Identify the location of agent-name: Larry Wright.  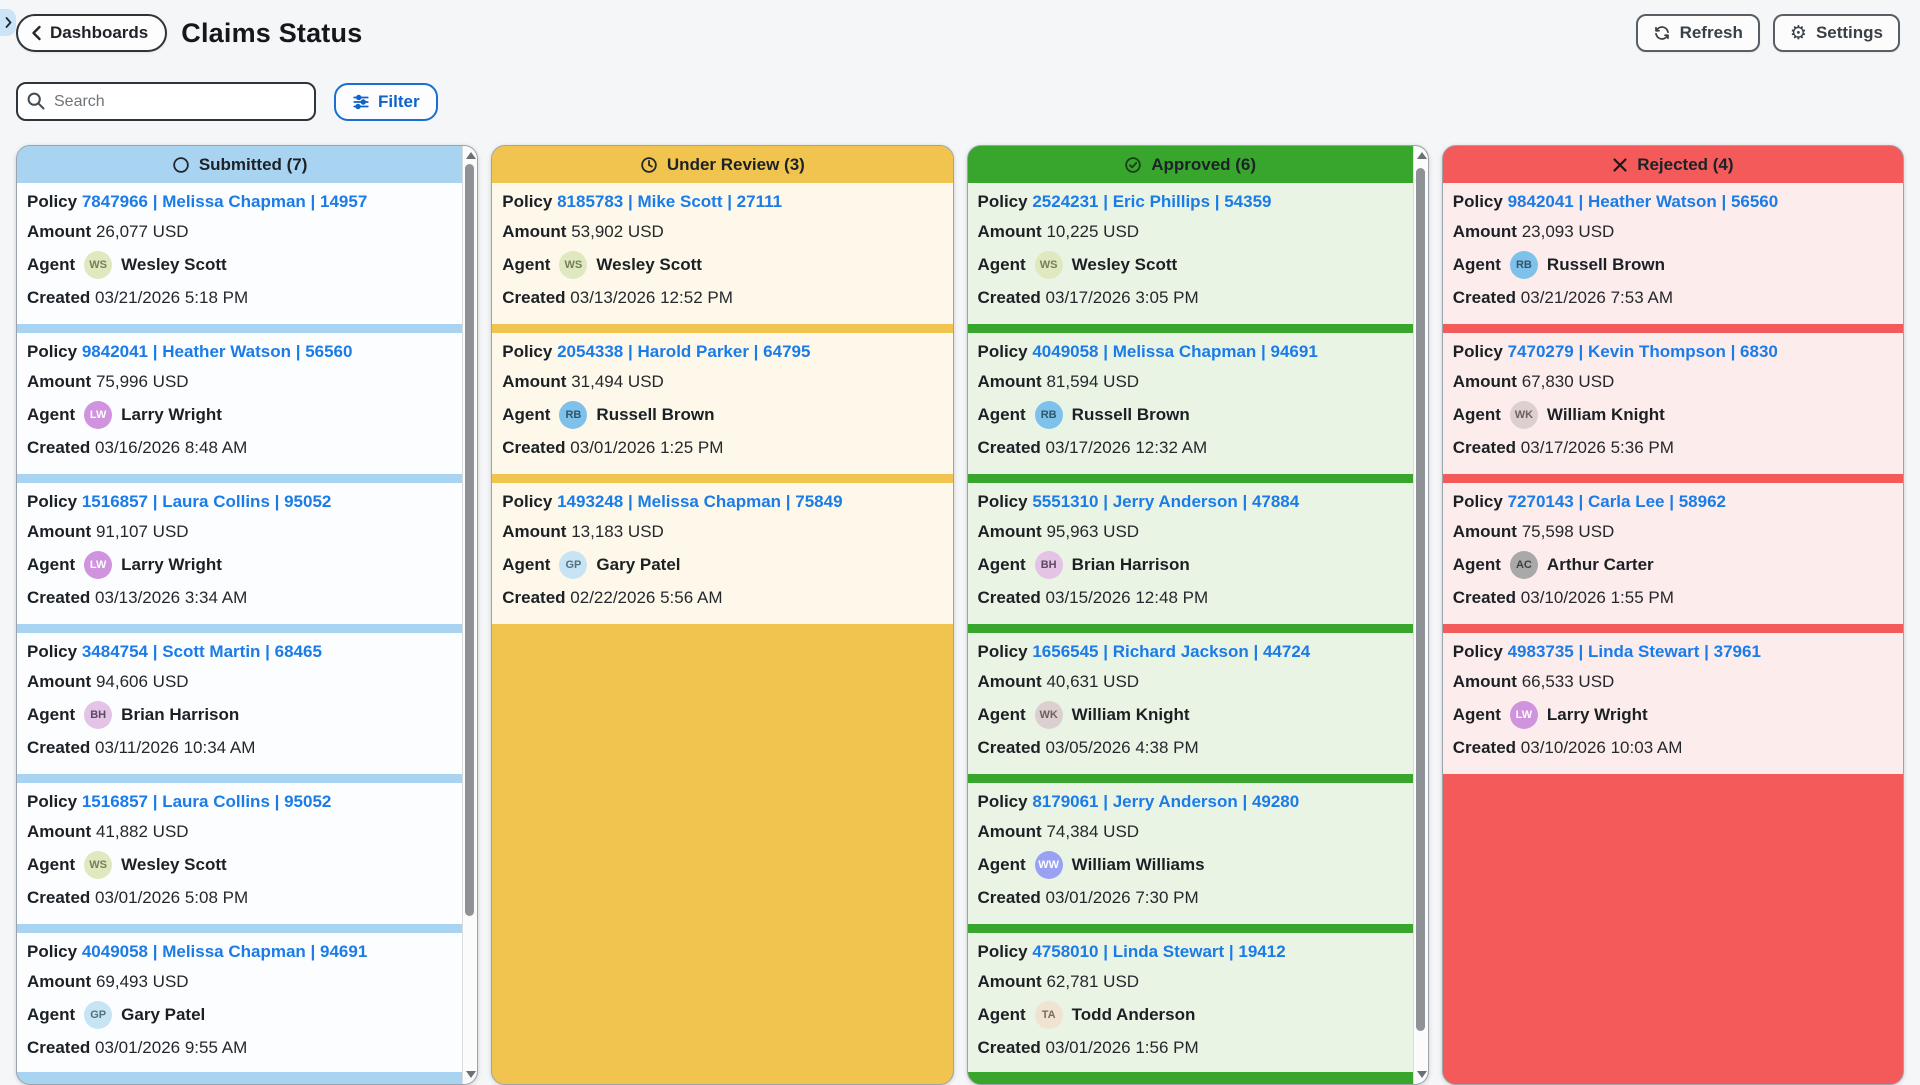
(1597, 714).